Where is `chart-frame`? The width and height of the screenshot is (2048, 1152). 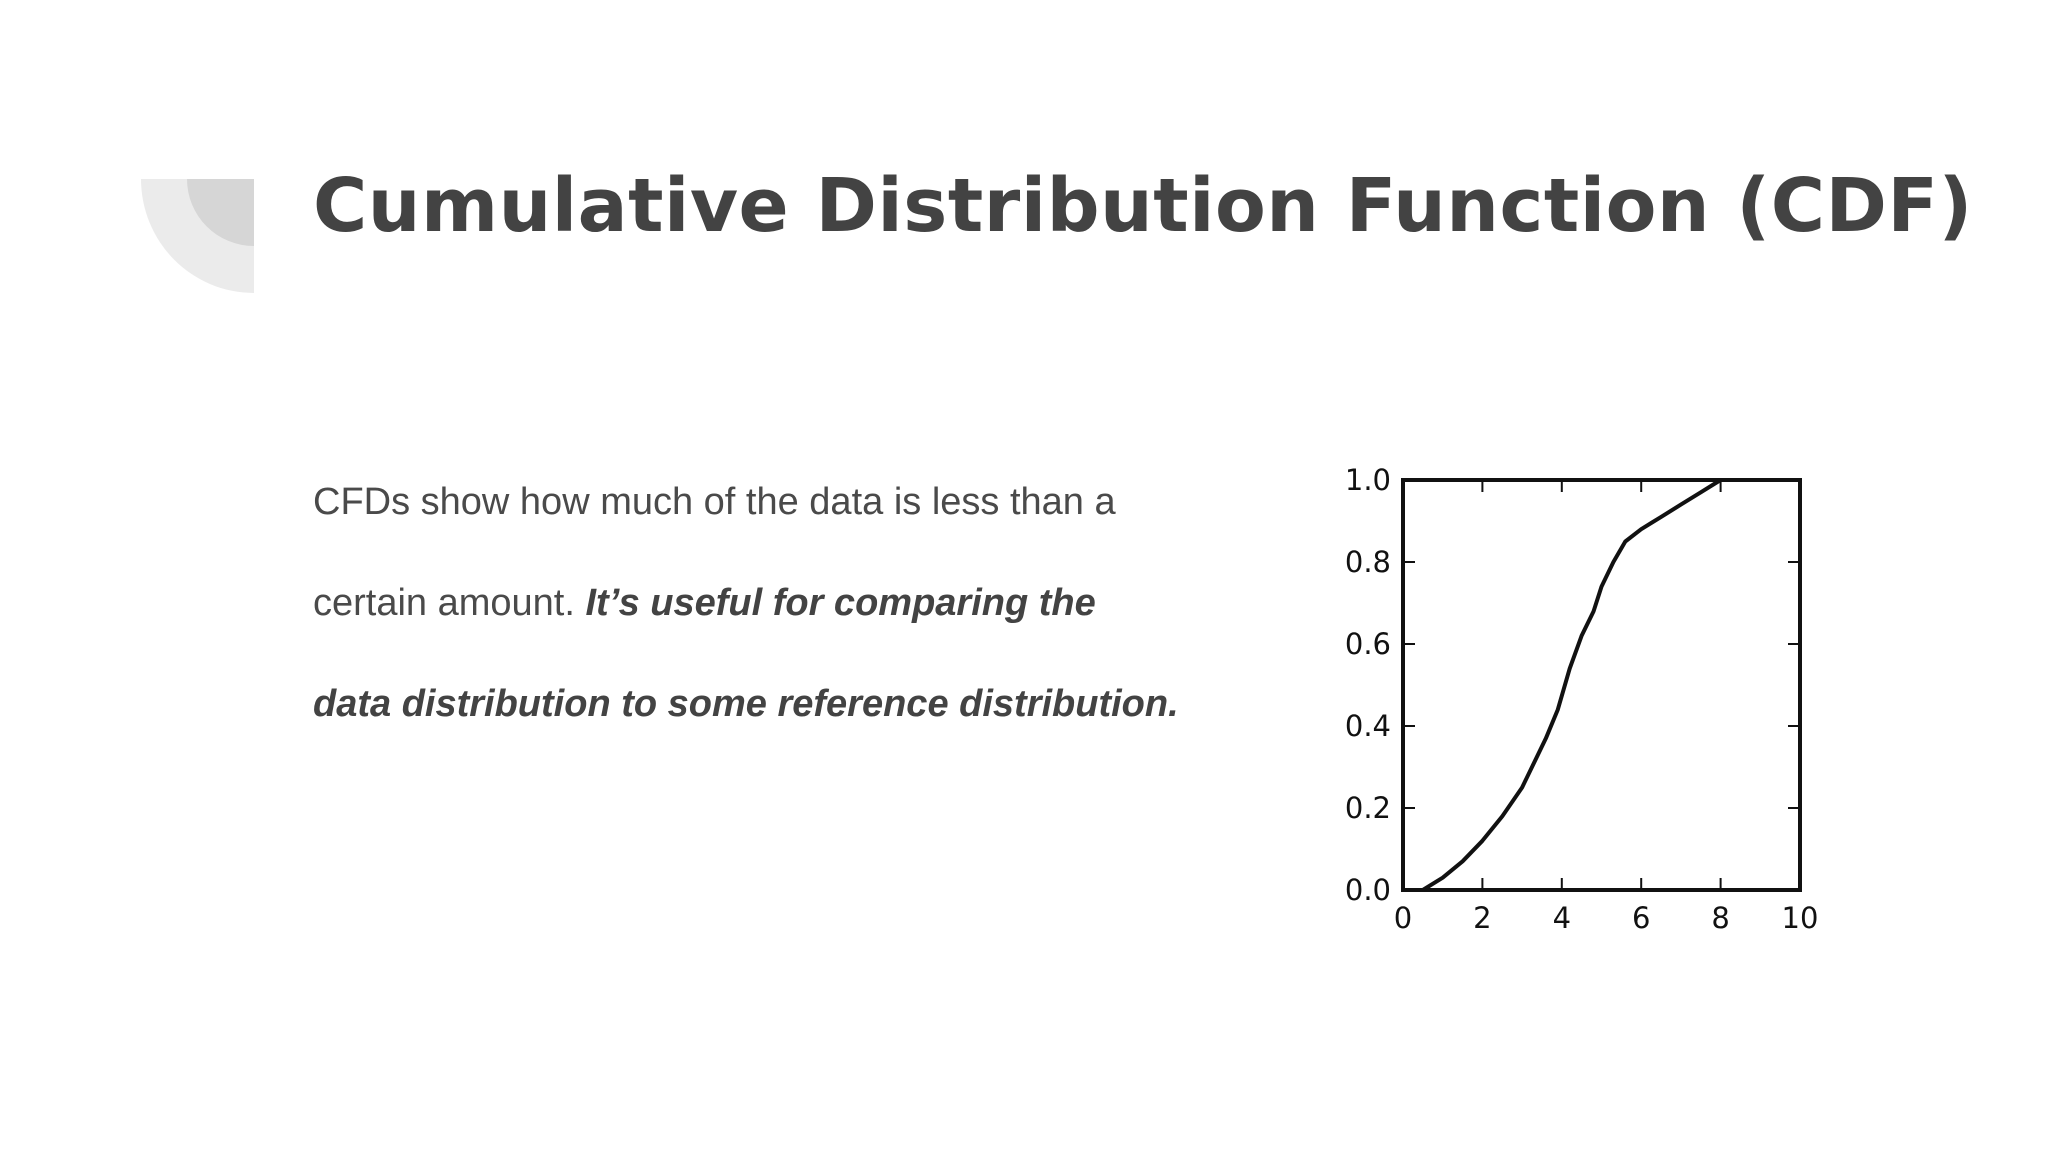 chart-frame is located at coordinates (1601, 685).